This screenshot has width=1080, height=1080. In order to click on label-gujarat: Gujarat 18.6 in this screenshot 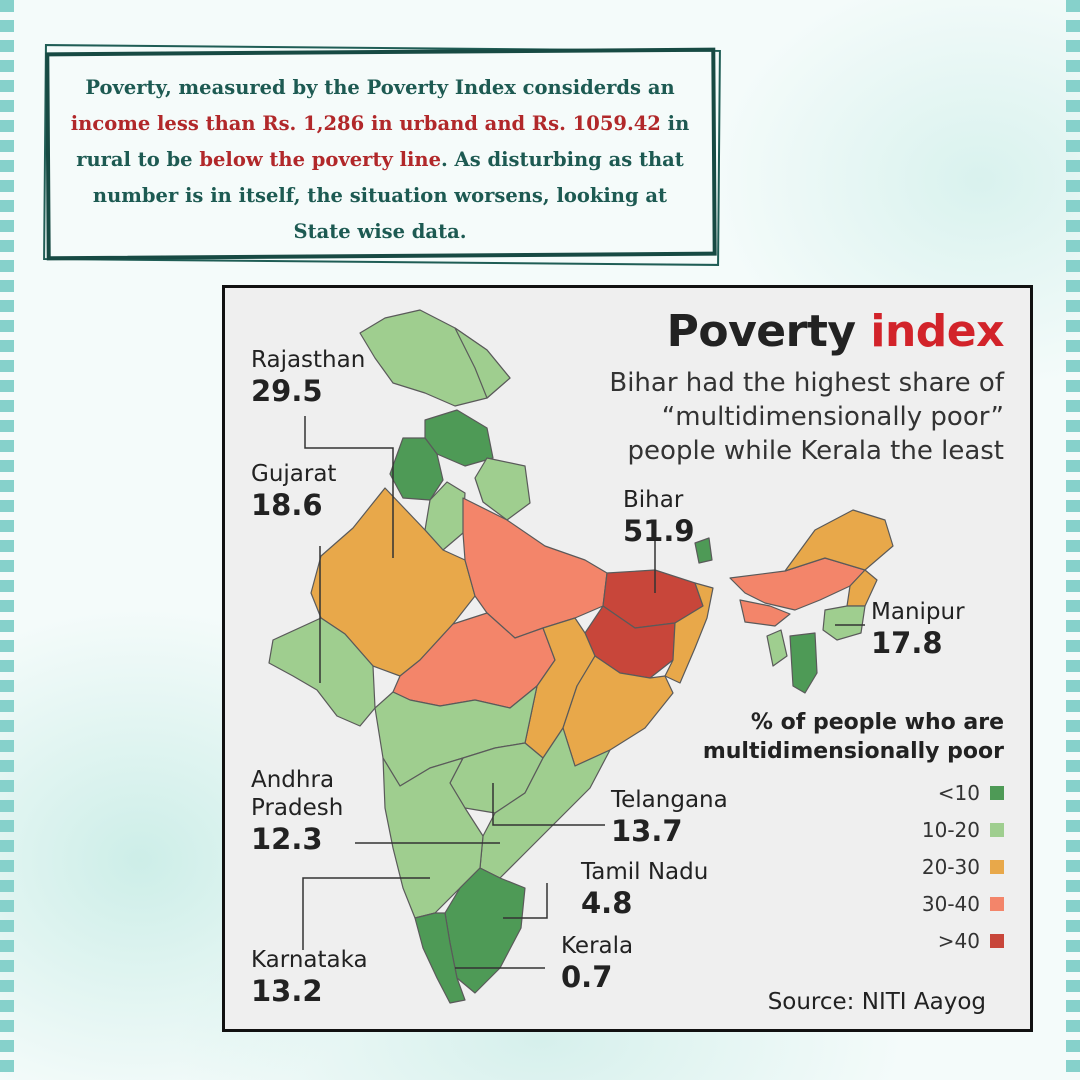, I will do `click(293, 491)`.